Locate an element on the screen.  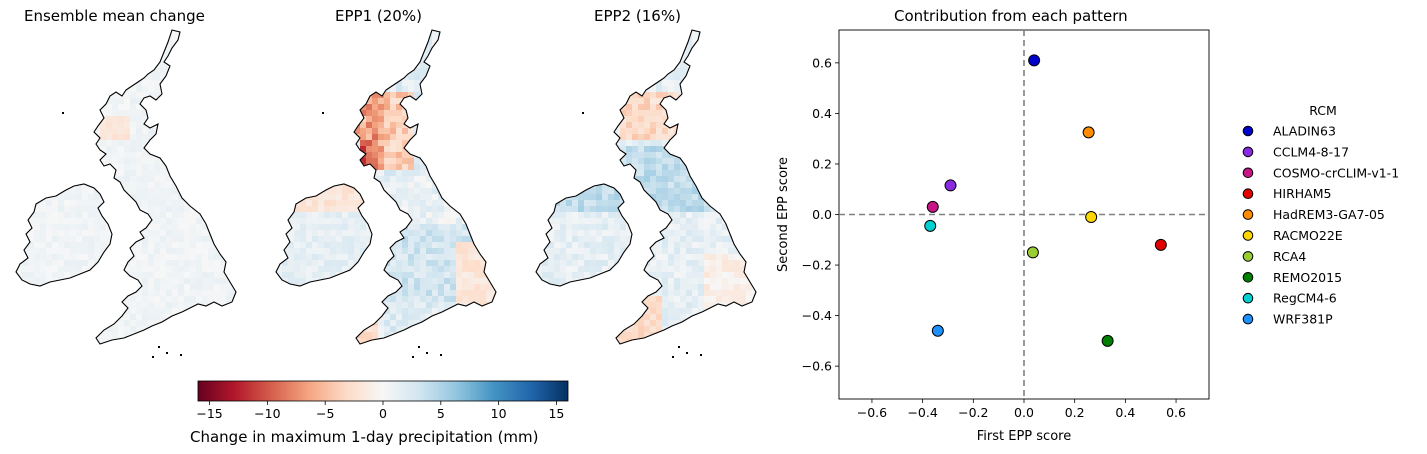
x-tick-label: −0.4 is located at coordinates (922, 412).